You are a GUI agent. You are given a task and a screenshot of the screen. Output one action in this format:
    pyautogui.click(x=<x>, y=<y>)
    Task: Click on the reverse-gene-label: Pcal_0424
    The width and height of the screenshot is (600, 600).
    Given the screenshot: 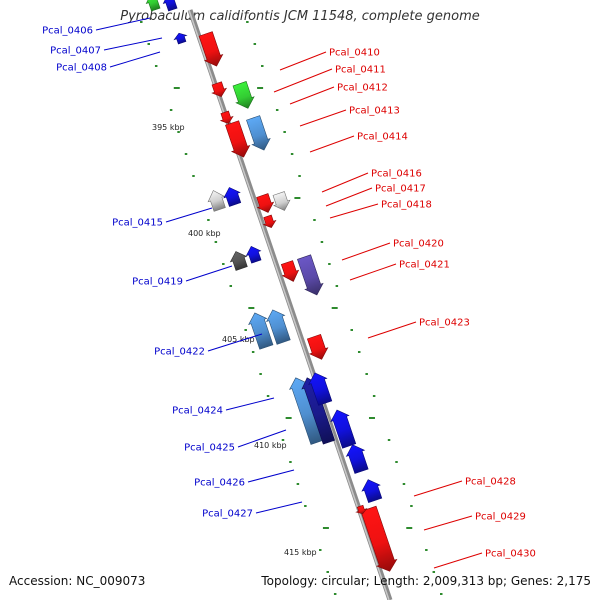 What is the action you would take?
    pyautogui.click(x=197, y=411)
    